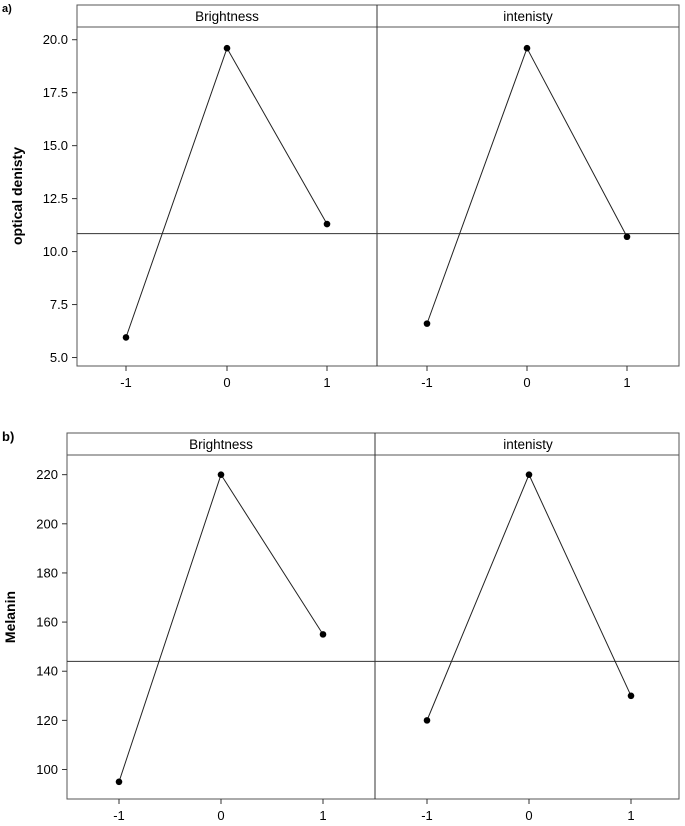 This screenshot has height=826, width=685. What do you see at coordinates (220, 815) in the screenshot?
I see `panel-b-xtick-label-1: 0` at bounding box center [220, 815].